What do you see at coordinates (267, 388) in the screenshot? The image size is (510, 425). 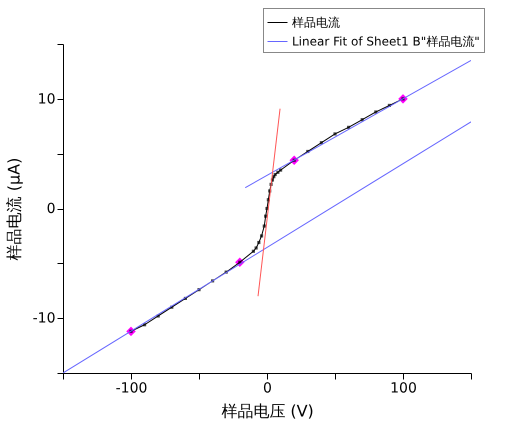 I see `x-tick-label: 0` at bounding box center [267, 388].